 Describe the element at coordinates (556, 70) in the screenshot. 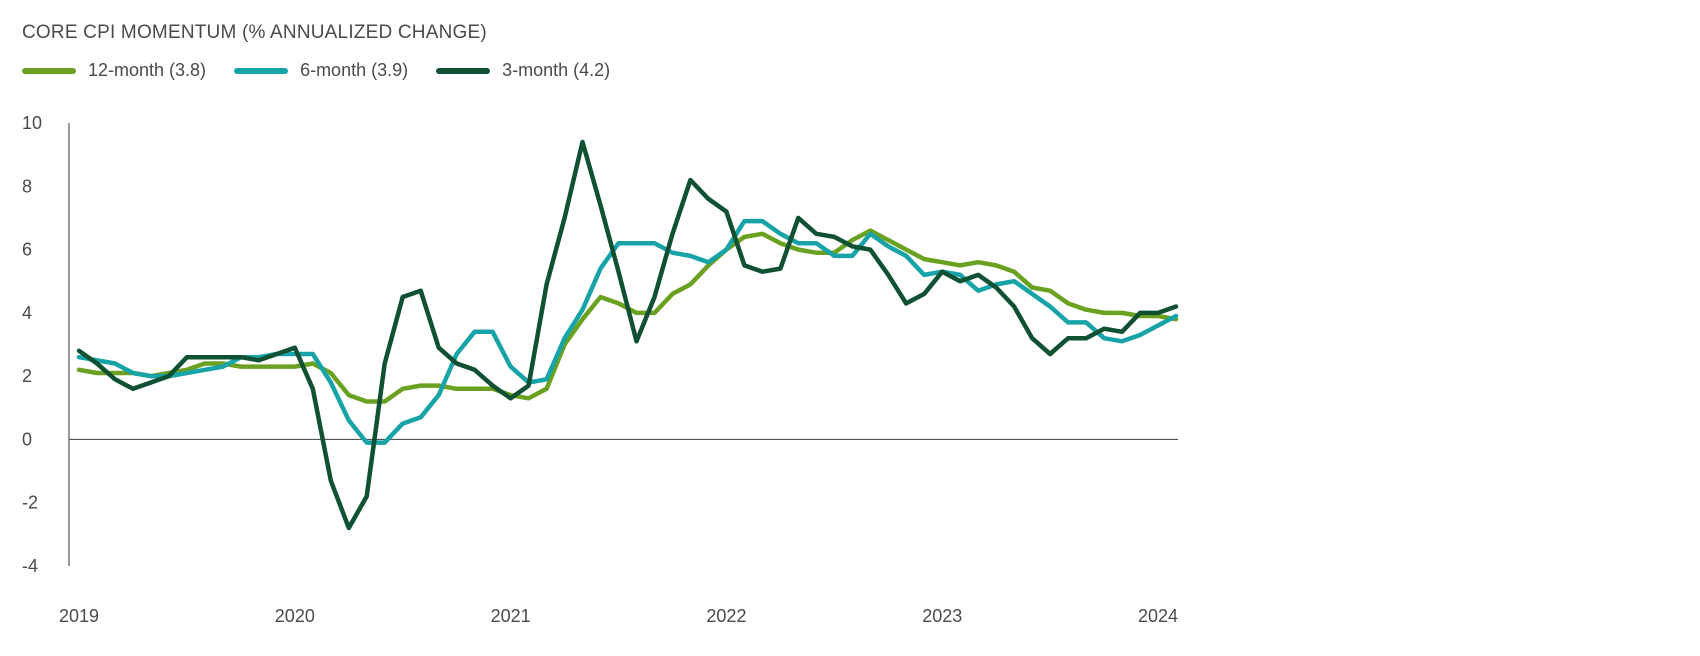

I see `legend-label-3-month: 3-month (4.2)` at that location.